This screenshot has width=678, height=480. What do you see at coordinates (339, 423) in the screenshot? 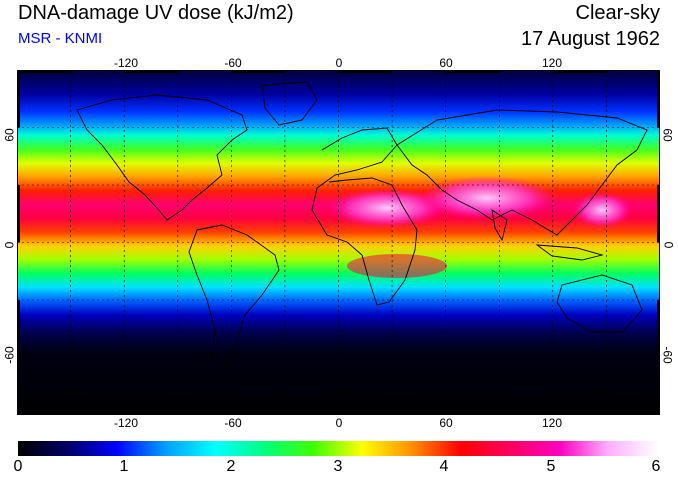
I see `lon-label-bottom: 0` at bounding box center [339, 423].